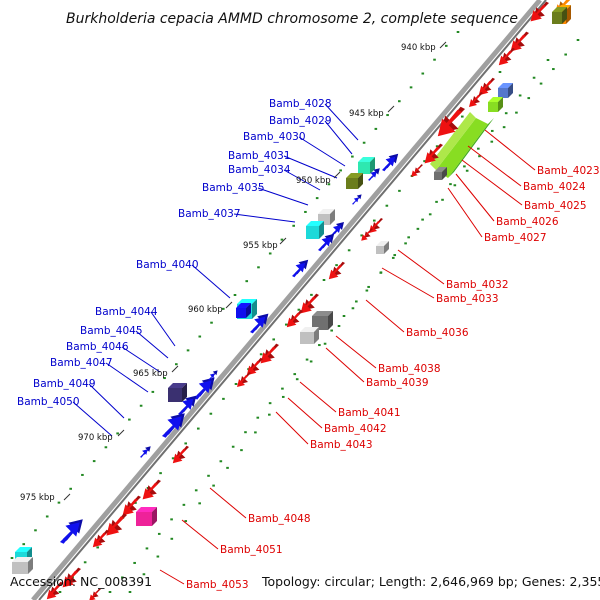 The image size is (600, 600). I want to click on gene-label-reverse: Bamb_4027, so click(515, 238).